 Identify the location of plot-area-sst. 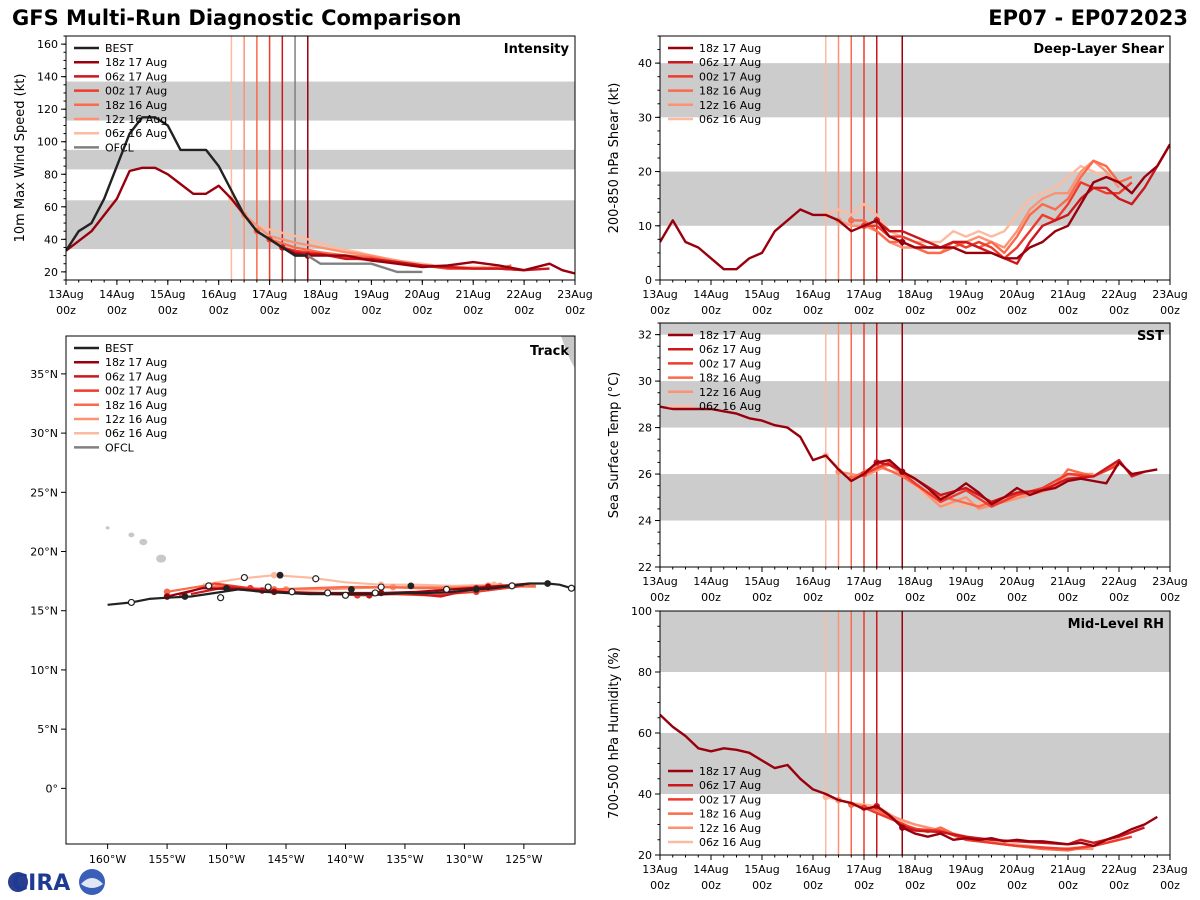
(915, 445).